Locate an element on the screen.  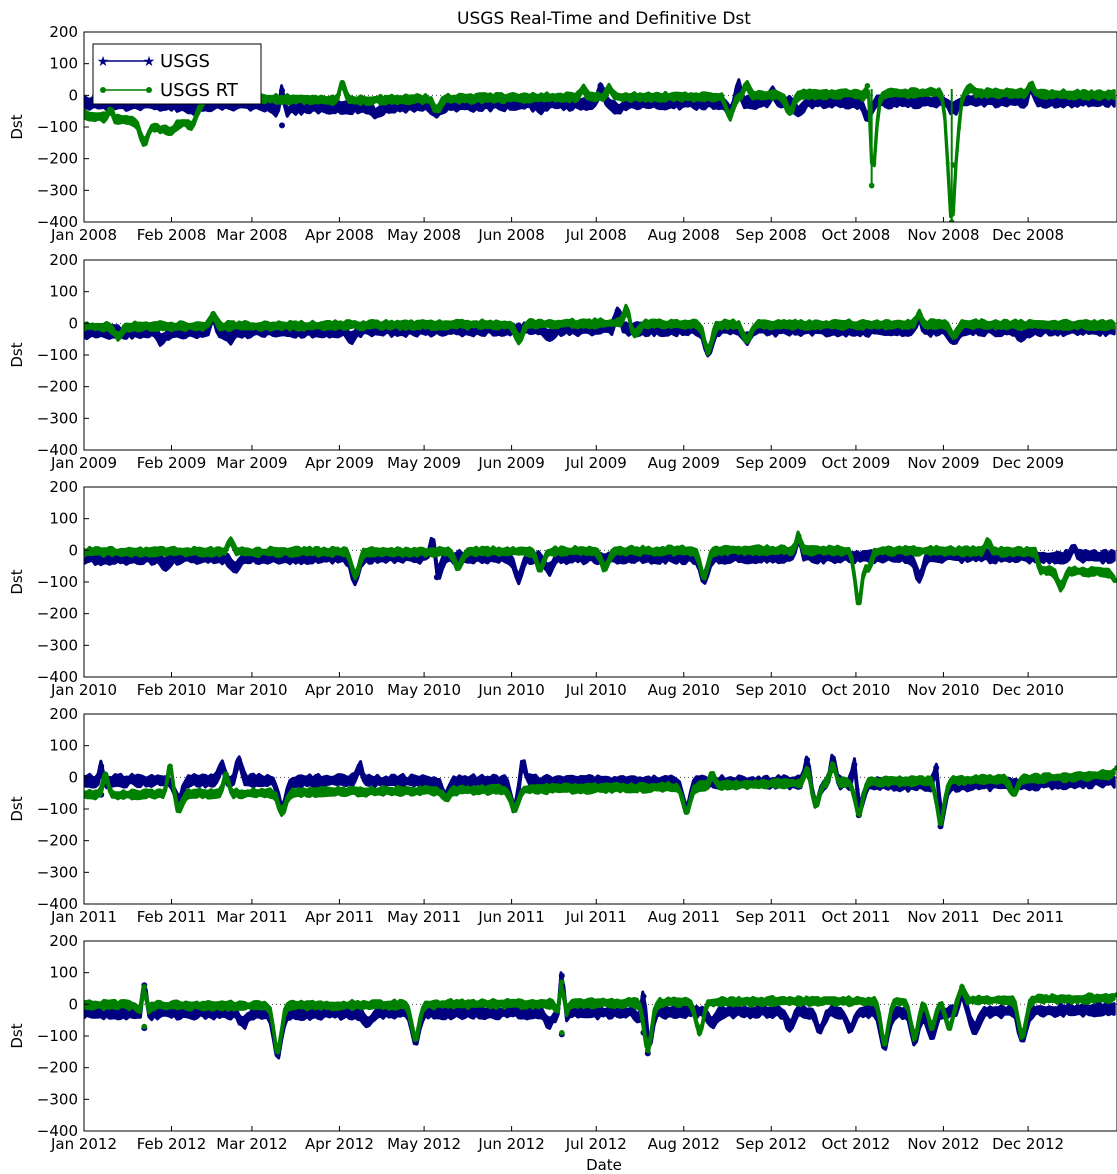
x-tick-label: Apr 2011 is located at coordinates (339, 917).